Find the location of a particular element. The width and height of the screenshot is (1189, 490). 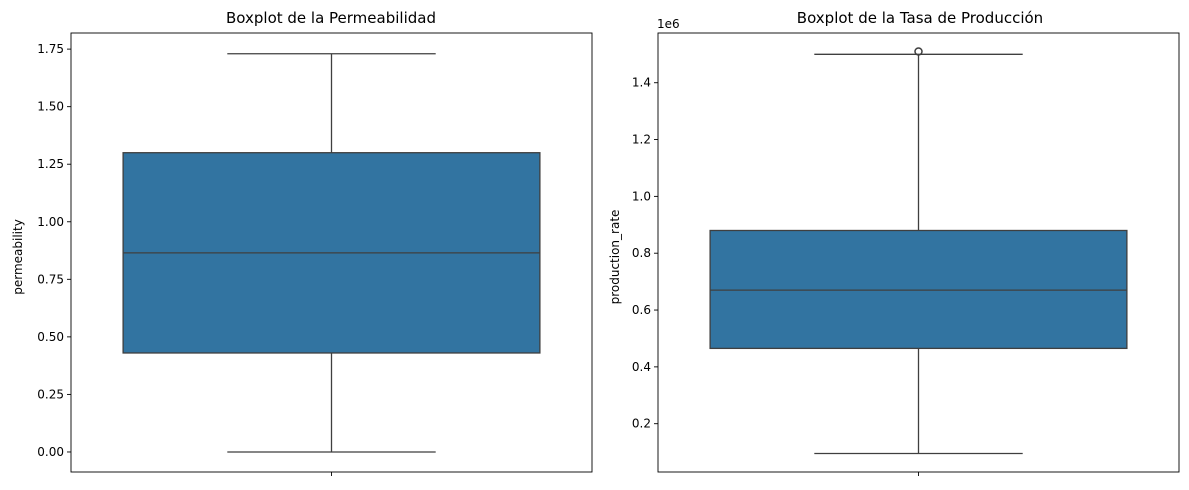

interquartile-box is located at coordinates (918, 289).